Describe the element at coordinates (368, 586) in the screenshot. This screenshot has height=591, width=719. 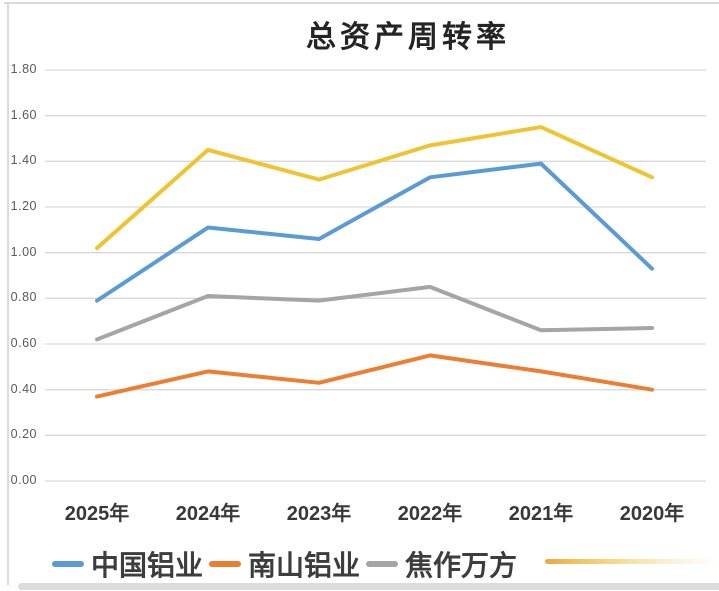
I see `bottom-divider-bar` at that location.